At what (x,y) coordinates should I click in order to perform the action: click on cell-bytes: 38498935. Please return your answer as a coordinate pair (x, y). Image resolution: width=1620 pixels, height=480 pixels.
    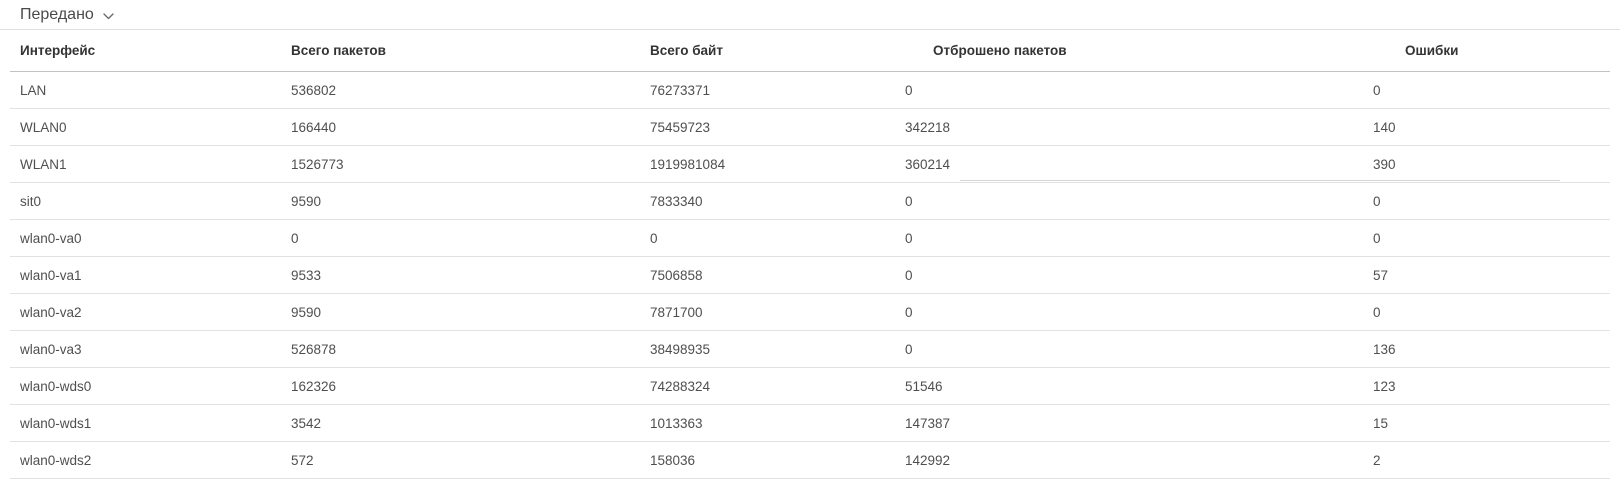
    Looking at the image, I should click on (680, 349).